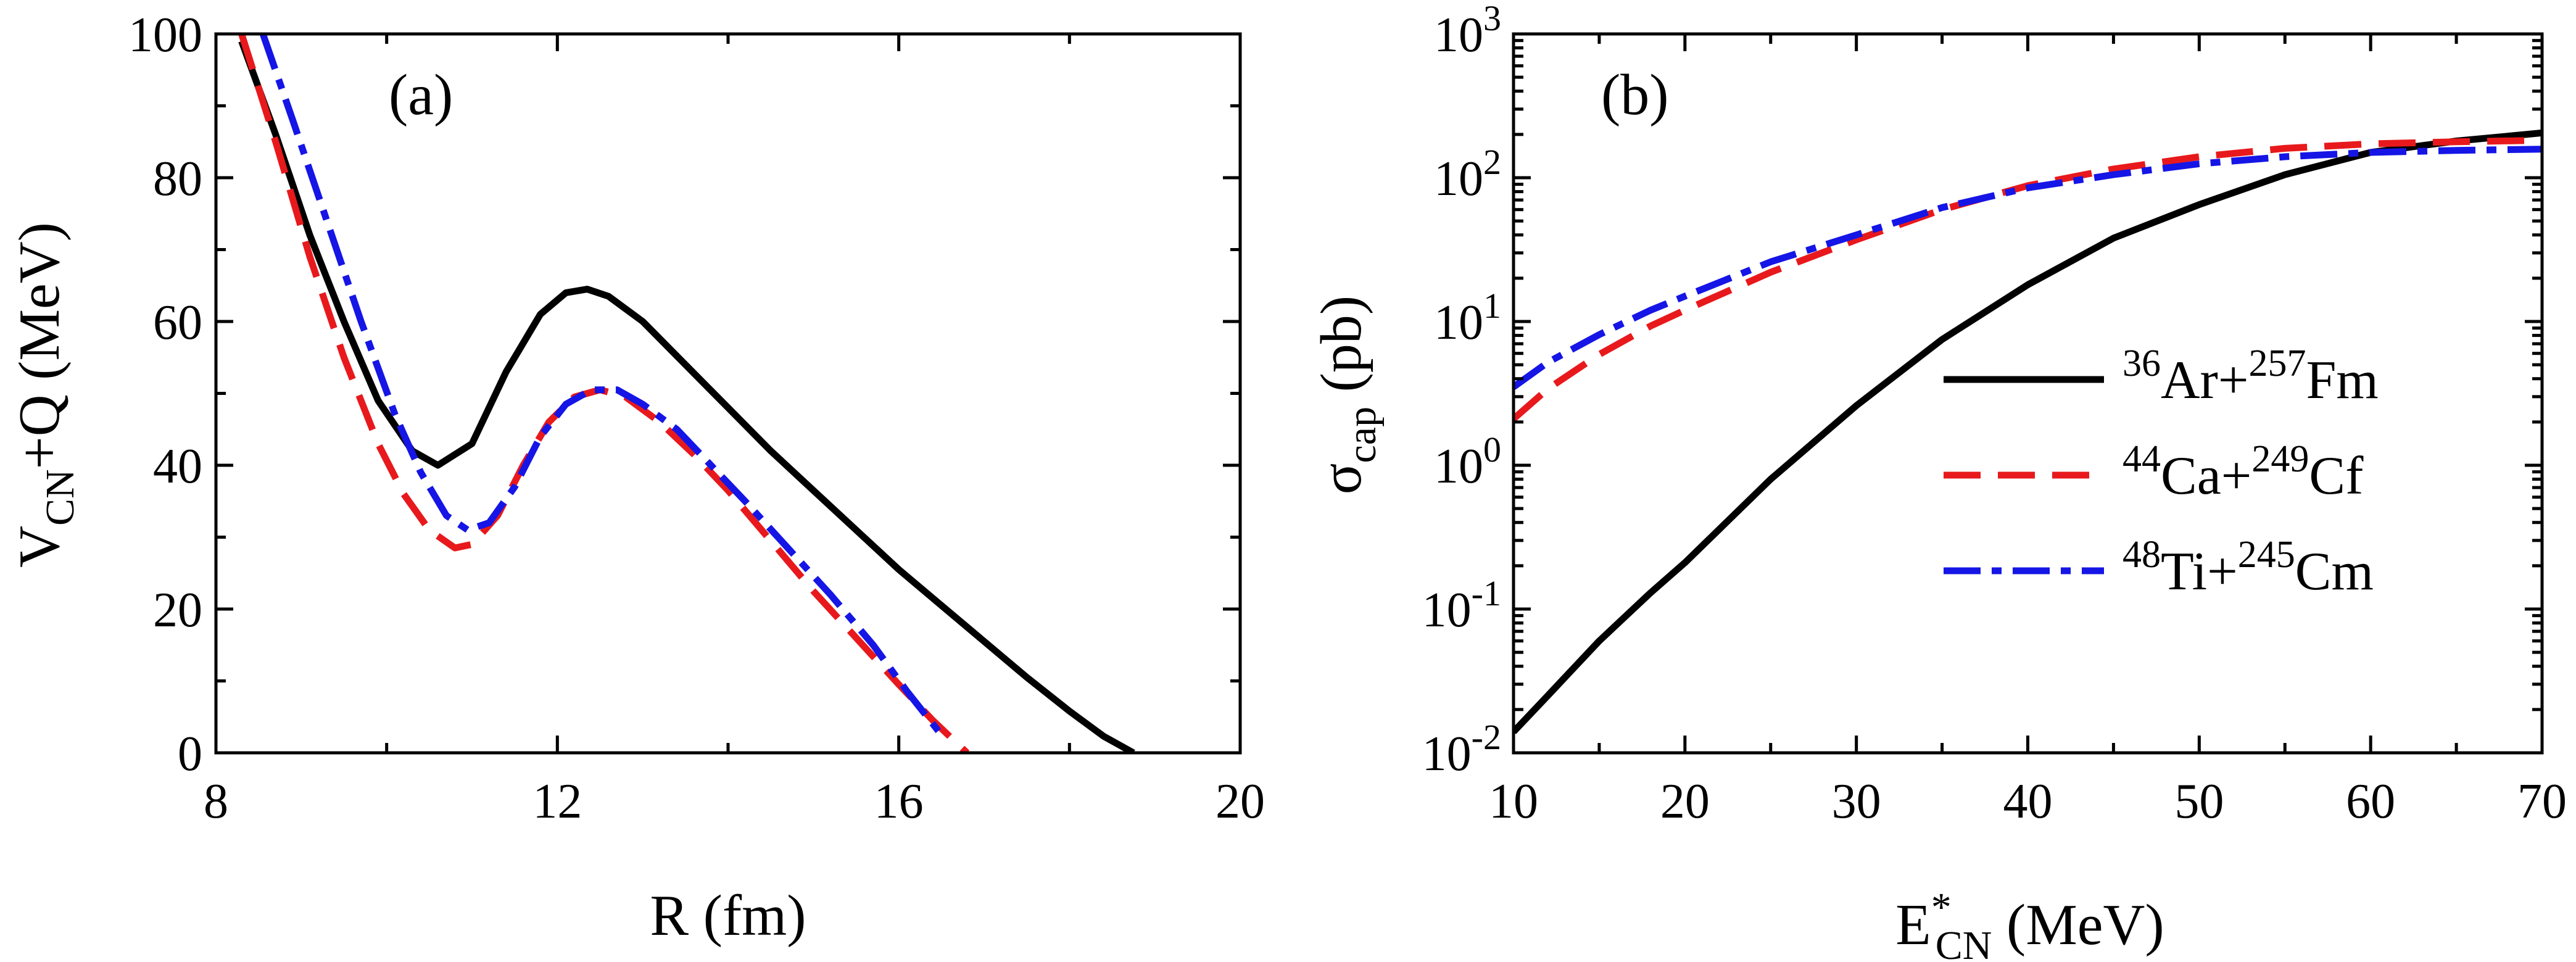 This screenshot has width=2576, height=962. Describe the element at coordinates (178, 179) in the screenshot. I see `y-tick-label: 80` at that location.